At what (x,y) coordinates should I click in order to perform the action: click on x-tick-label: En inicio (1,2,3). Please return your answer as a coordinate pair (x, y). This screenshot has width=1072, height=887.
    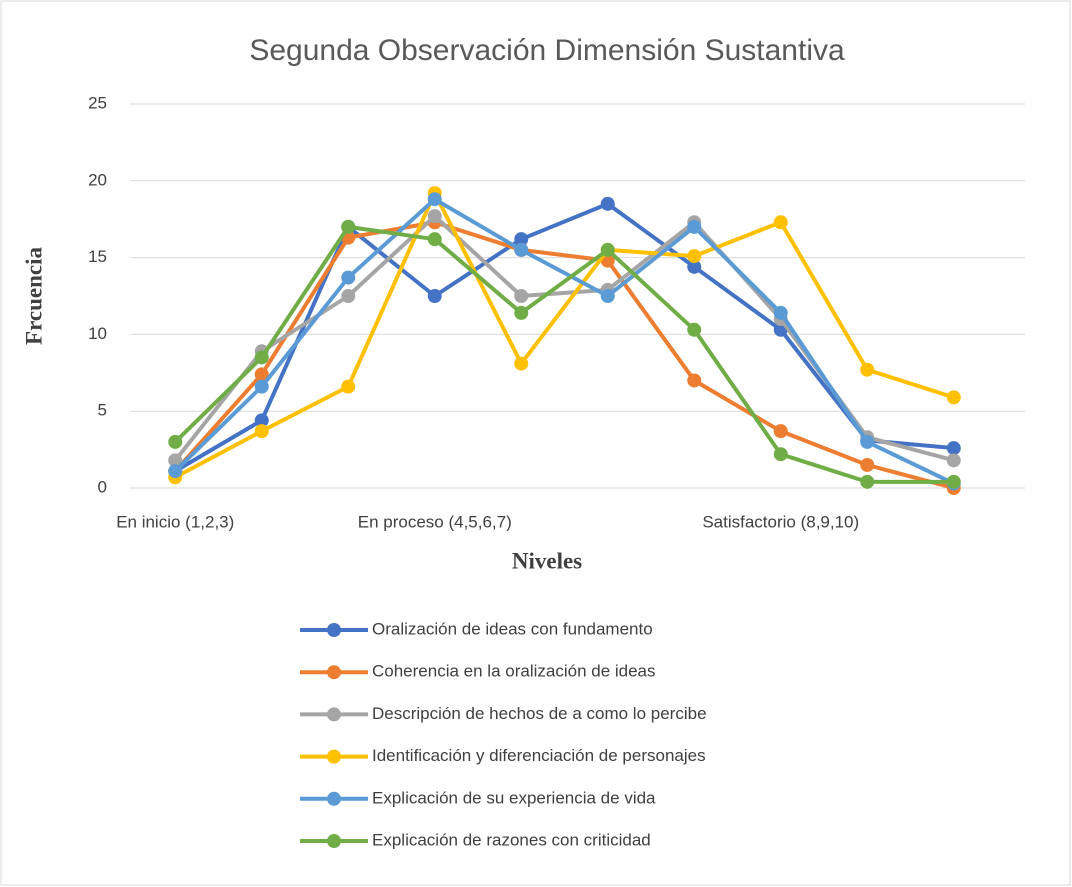
    Looking at the image, I should click on (175, 521).